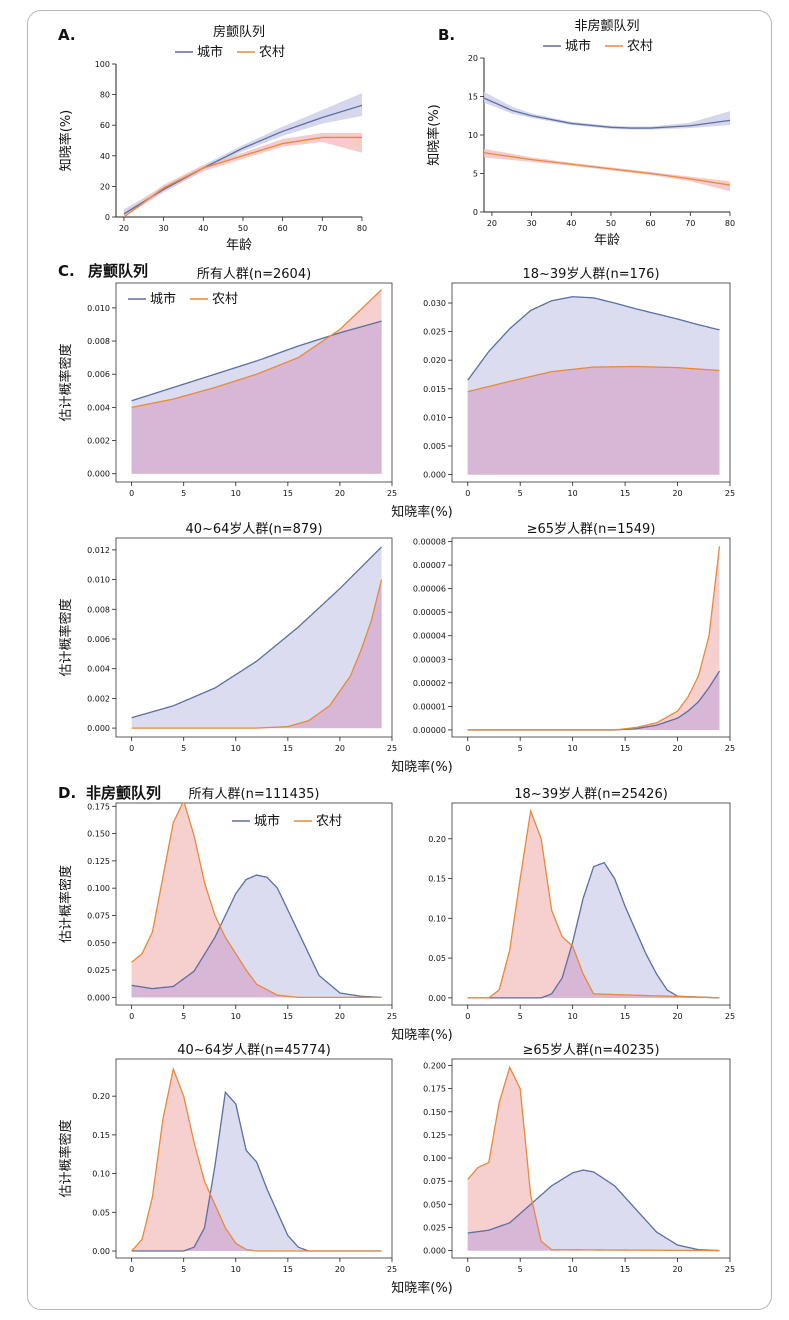  Describe the element at coordinates (67, 793) in the screenshot. I see `panel-label-d: D.` at that location.